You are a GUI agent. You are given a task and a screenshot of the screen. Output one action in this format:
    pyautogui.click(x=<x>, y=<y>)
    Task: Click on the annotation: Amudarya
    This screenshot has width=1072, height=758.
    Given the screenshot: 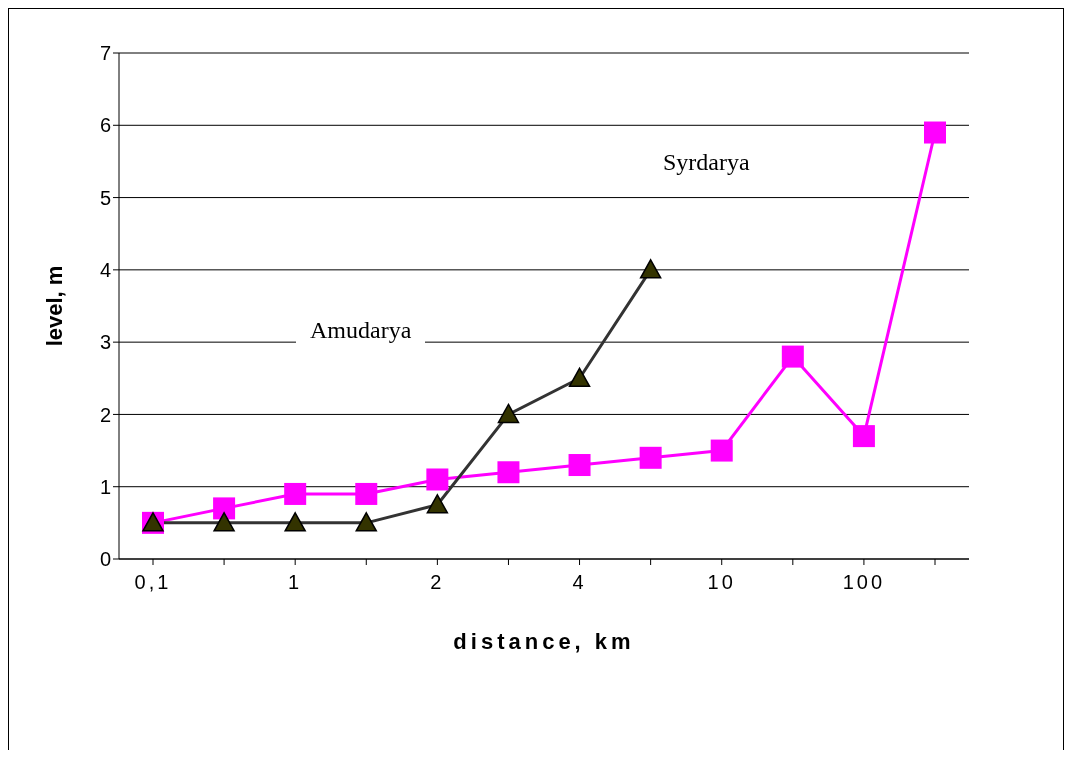 What is the action you would take?
    pyautogui.click(x=361, y=330)
    